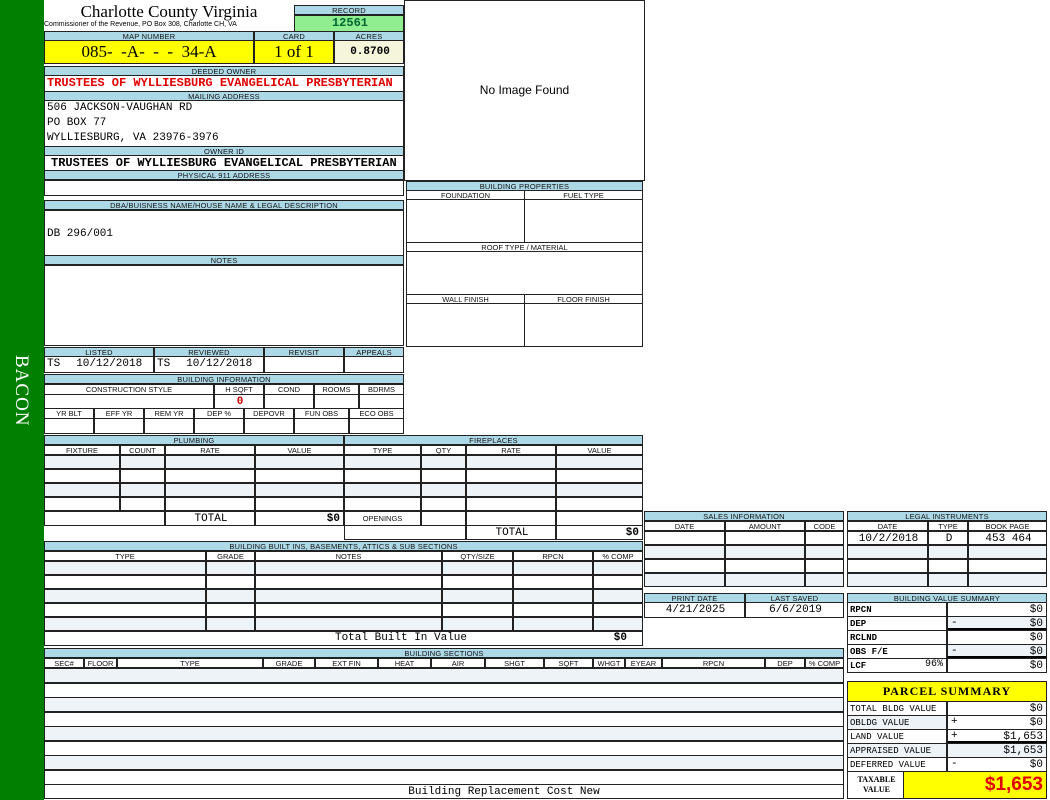 The height and width of the screenshot is (800, 1050). What do you see at coordinates (465, 221) in the screenshot?
I see `foundation-value` at bounding box center [465, 221].